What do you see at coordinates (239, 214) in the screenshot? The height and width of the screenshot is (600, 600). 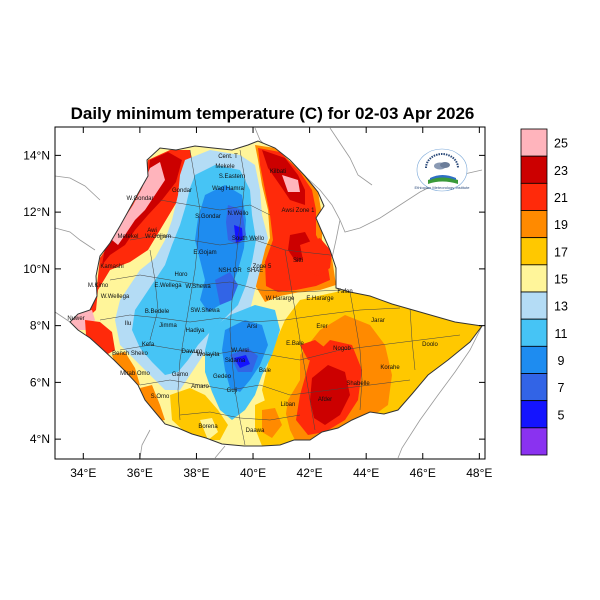 I see `zone-label: N.Wello` at bounding box center [239, 214].